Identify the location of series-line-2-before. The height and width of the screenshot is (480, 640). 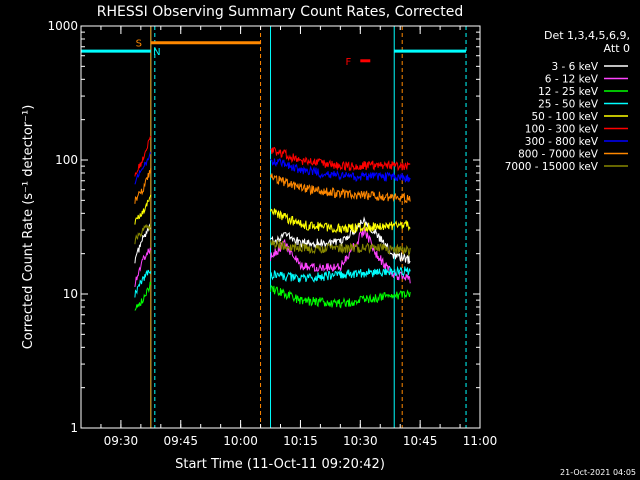
(143, 296).